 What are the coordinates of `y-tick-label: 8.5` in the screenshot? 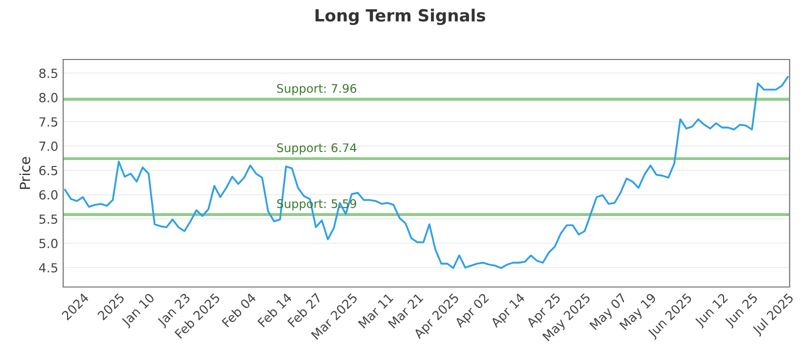 It's located at (48, 73).